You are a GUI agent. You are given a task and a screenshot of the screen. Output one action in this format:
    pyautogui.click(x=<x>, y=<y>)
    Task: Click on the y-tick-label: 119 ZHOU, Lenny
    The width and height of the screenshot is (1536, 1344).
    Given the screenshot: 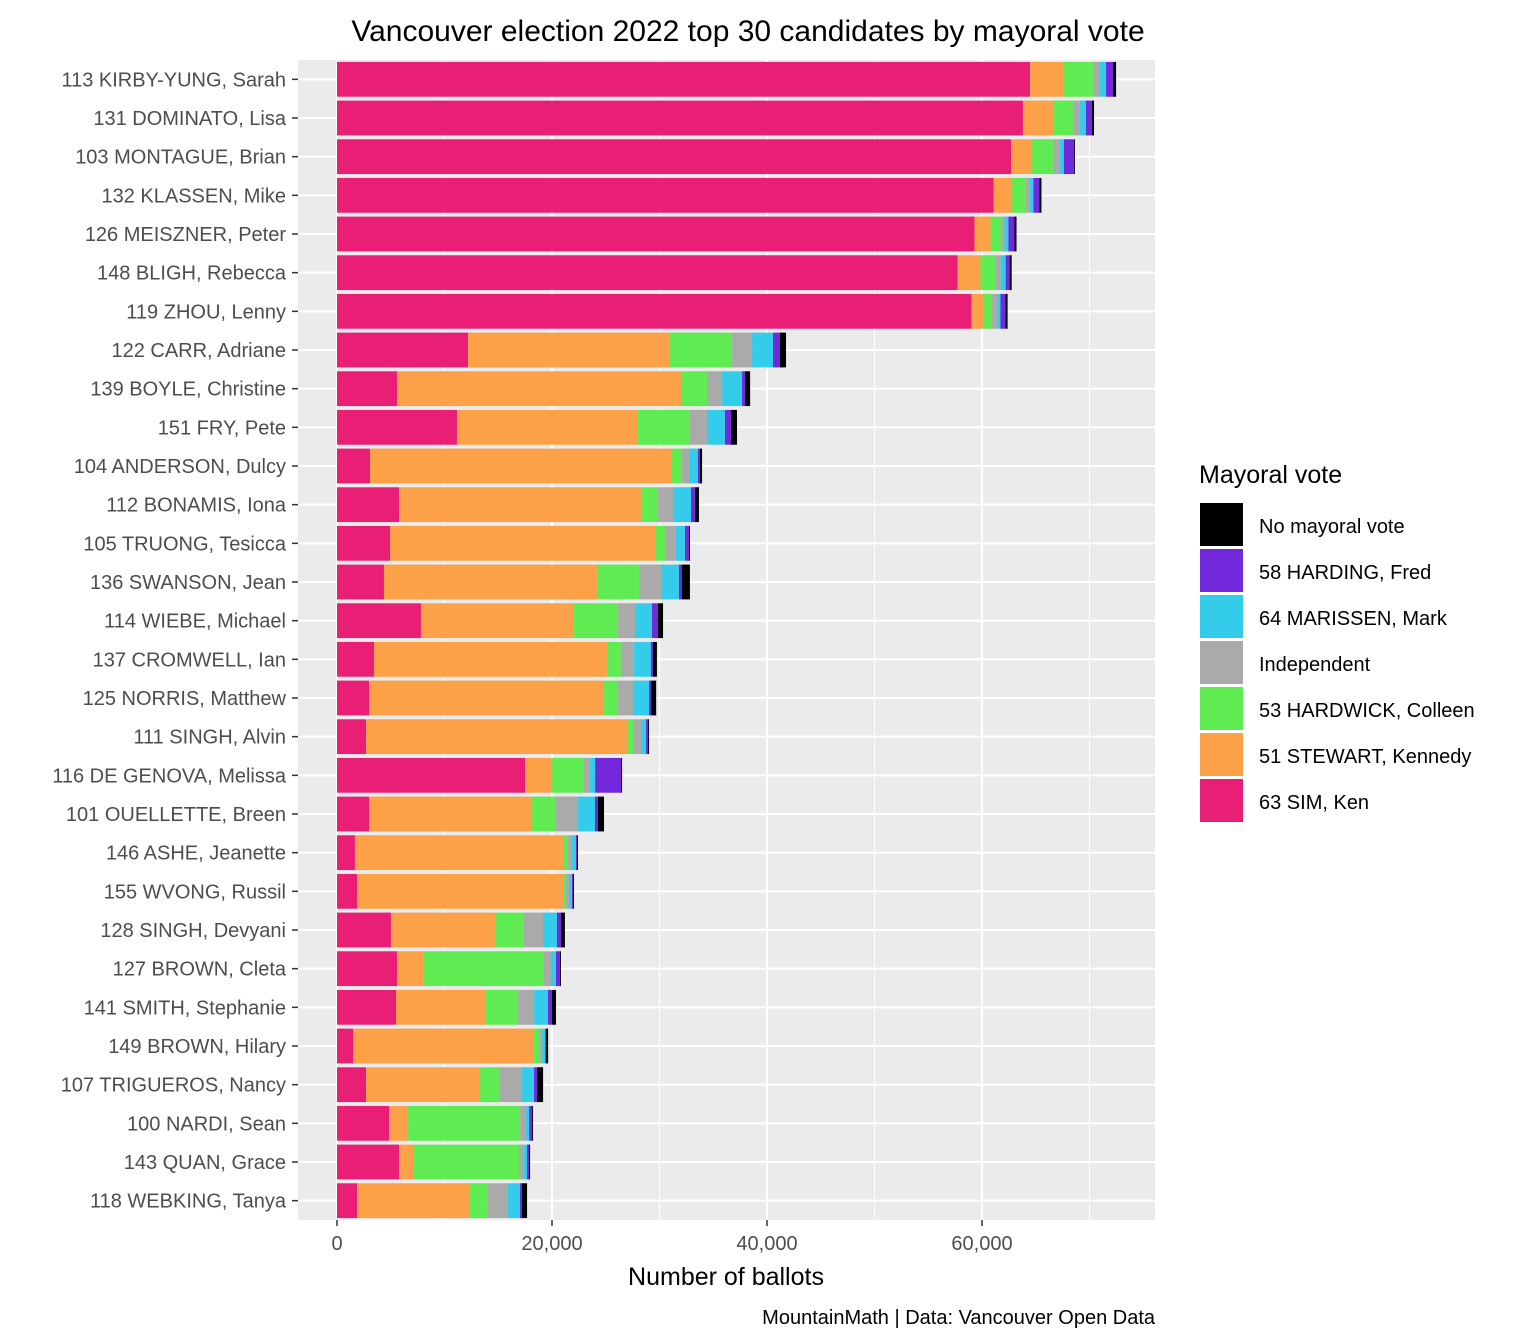 What is the action you would take?
    pyautogui.click(x=206, y=312)
    